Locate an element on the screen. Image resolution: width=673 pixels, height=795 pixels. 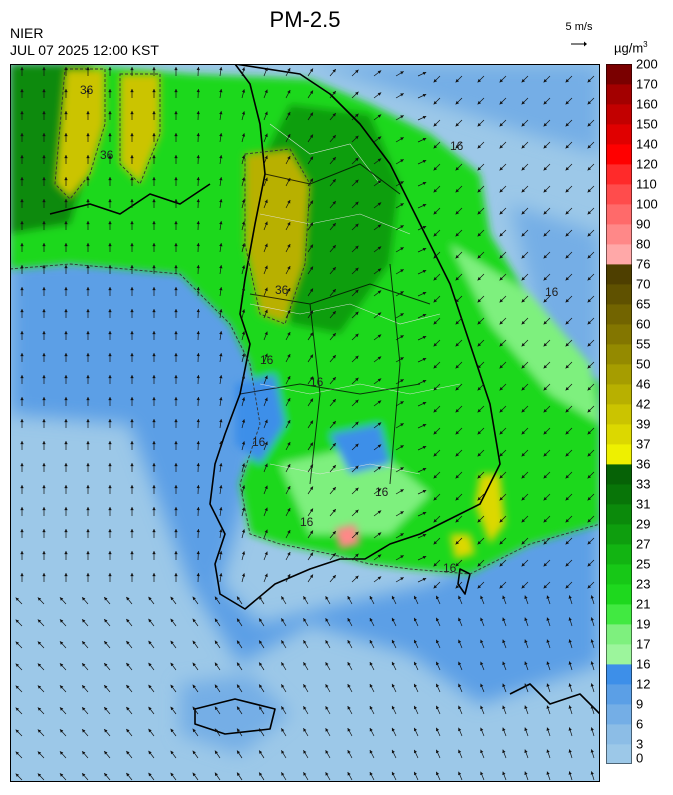
moderate-pm-light-east is located at coordinates (525, 334).